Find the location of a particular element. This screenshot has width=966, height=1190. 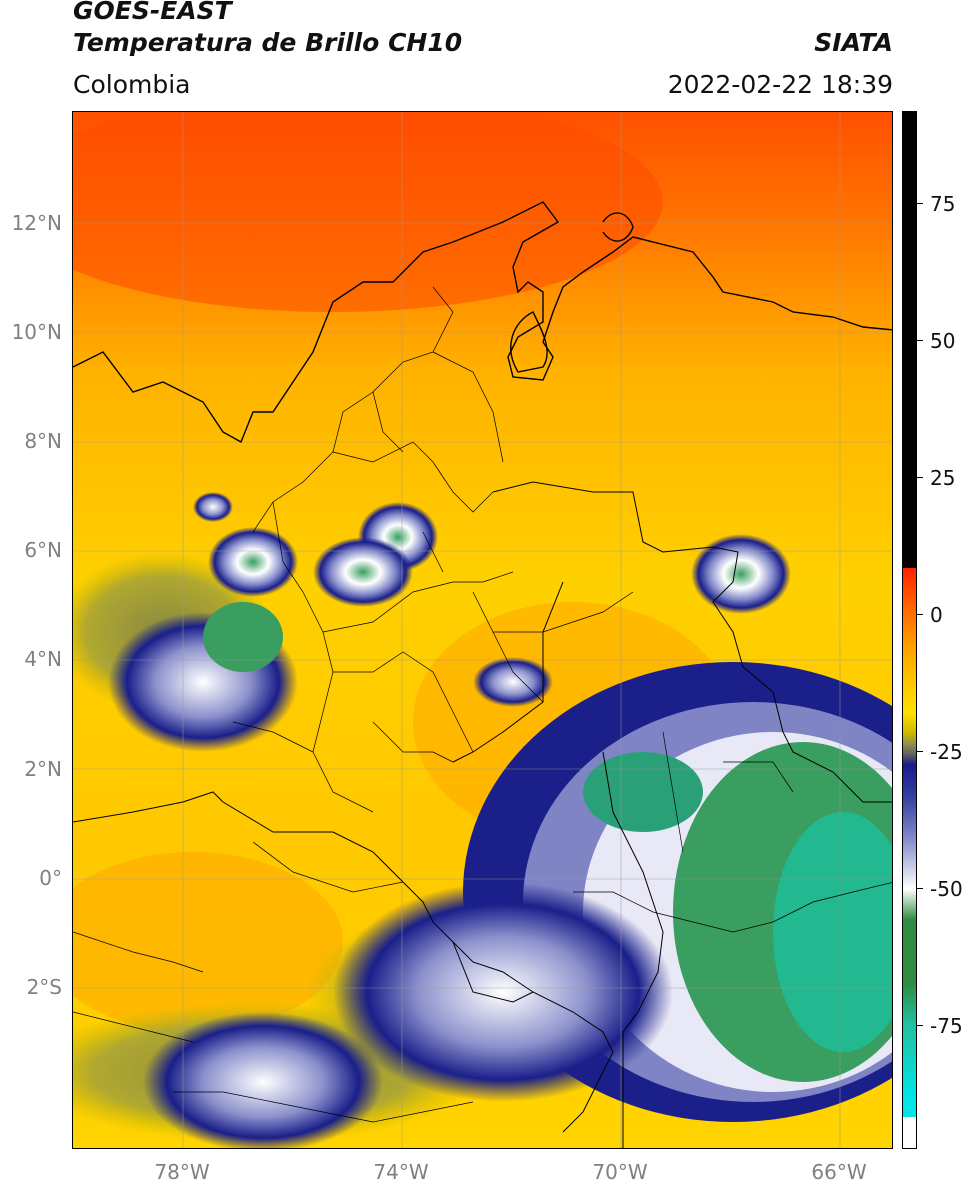

colorbar-label-75: 75 is located at coordinates (943, 204).